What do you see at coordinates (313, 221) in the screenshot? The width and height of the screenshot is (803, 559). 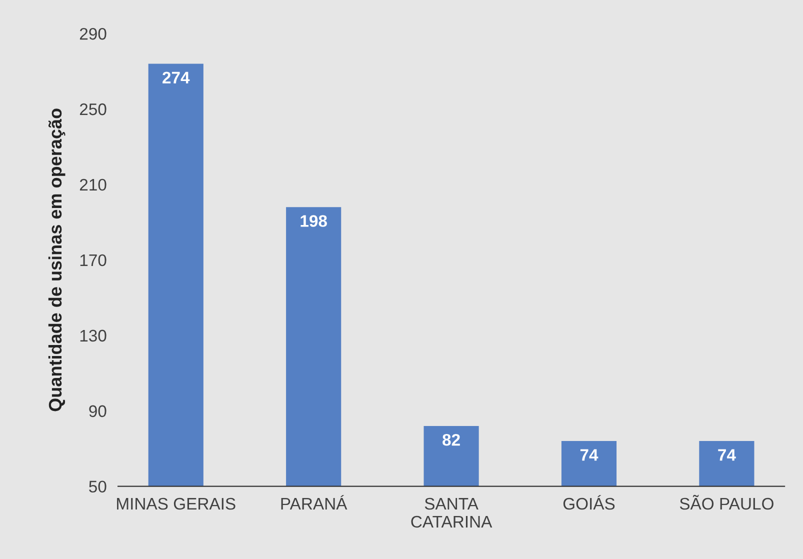 I see `data-label: 198` at bounding box center [313, 221].